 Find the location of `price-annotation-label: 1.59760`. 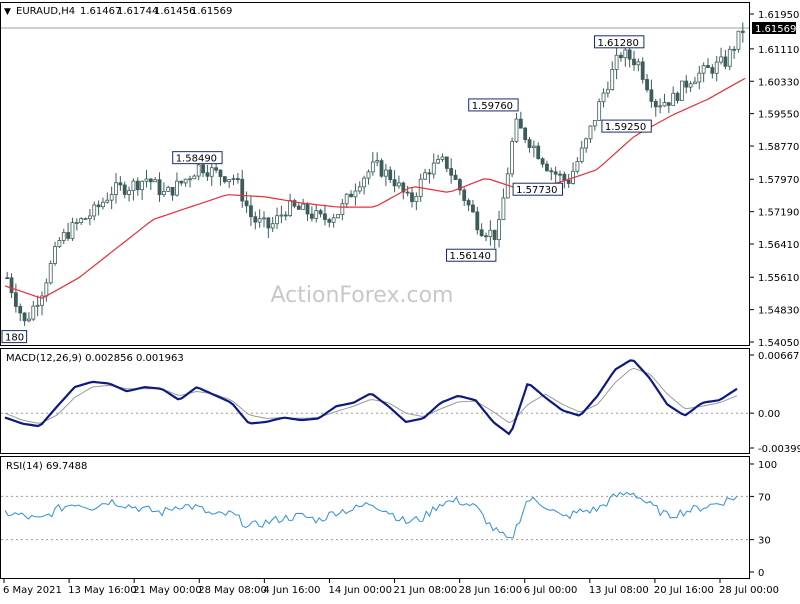

price-annotation-label: 1.59760 is located at coordinates (492, 106).